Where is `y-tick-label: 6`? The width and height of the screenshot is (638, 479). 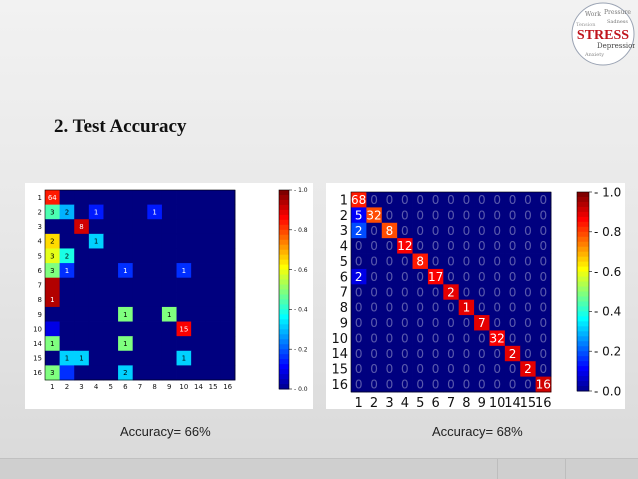 y-tick-label: 6 is located at coordinates (40, 271).